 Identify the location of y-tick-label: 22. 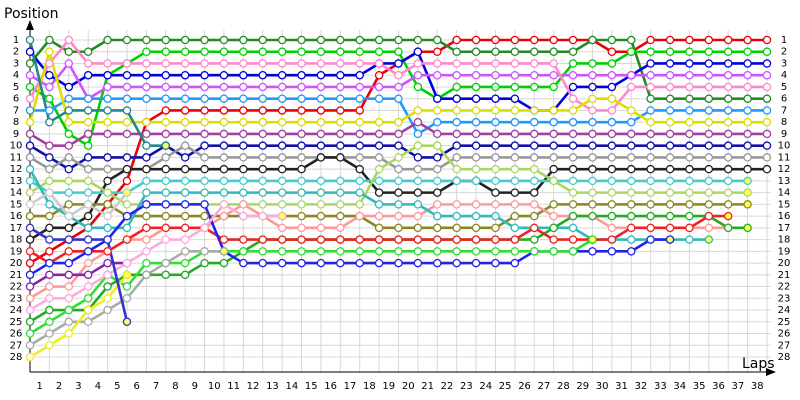
(16, 287).